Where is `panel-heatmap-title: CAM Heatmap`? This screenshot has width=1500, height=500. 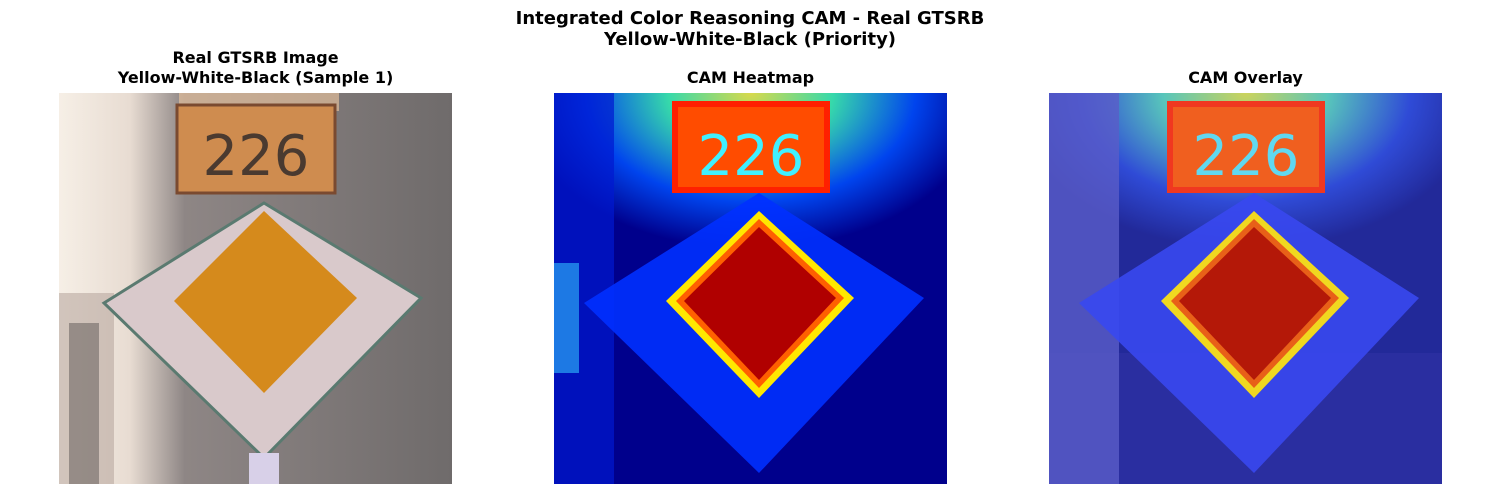 panel-heatmap-title: CAM Heatmap is located at coordinates (750, 78).